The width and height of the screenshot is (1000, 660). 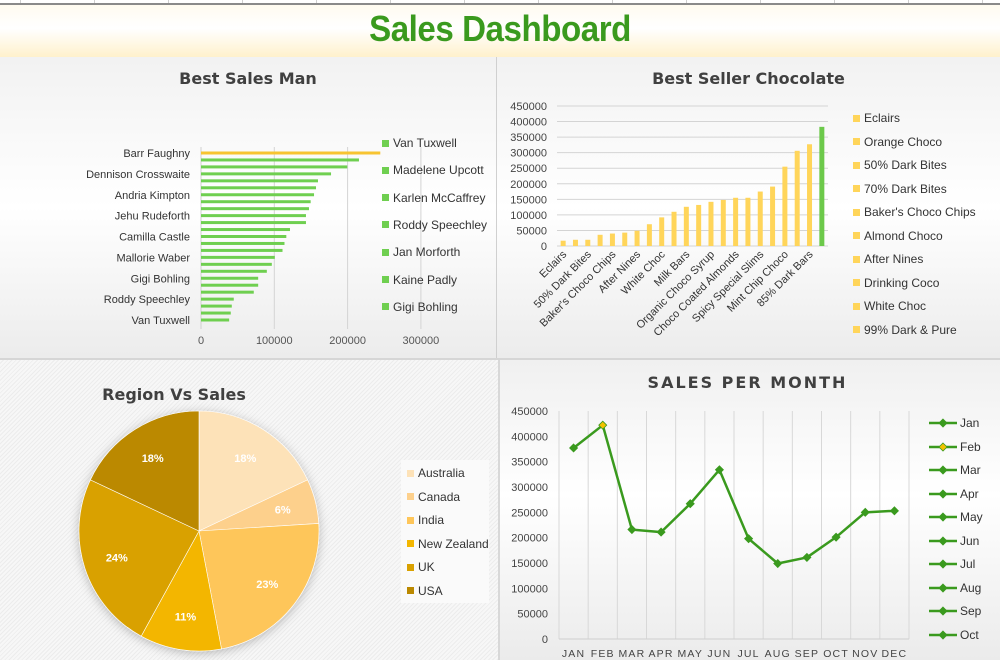 What do you see at coordinates (532, 615) in the screenshot?
I see `y-tick-label: 50000` at bounding box center [532, 615].